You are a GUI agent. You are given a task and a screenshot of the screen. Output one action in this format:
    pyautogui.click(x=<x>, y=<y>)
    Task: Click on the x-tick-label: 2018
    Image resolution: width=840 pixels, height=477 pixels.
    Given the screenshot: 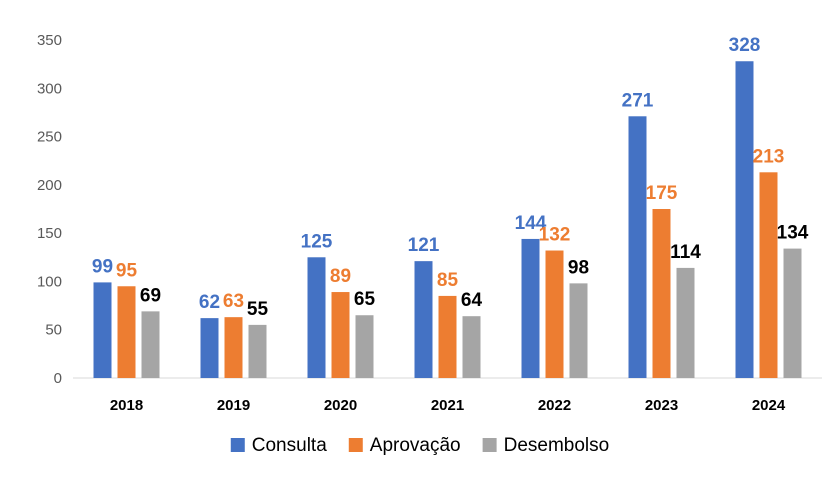 What is the action you would take?
    pyautogui.click(x=126, y=405)
    